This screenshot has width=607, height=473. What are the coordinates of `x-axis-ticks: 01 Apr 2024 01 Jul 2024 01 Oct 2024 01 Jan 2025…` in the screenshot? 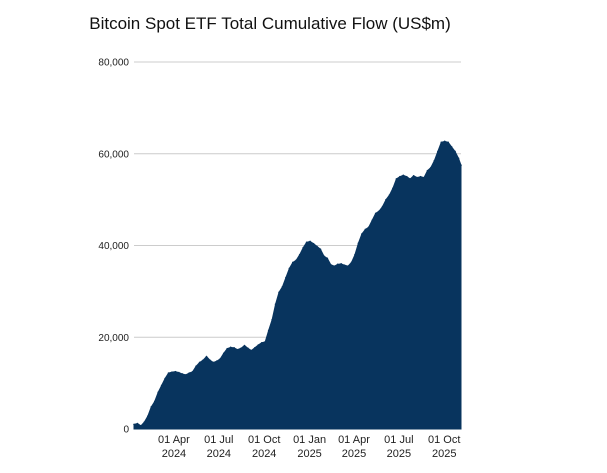 It's located at (309, 447).